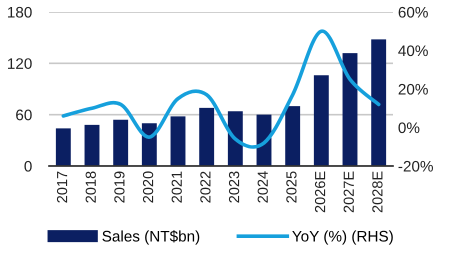  Describe the element at coordinates (342, 237) in the screenshot. I see `legend-label: YoY (%) (RHS)` at that location.